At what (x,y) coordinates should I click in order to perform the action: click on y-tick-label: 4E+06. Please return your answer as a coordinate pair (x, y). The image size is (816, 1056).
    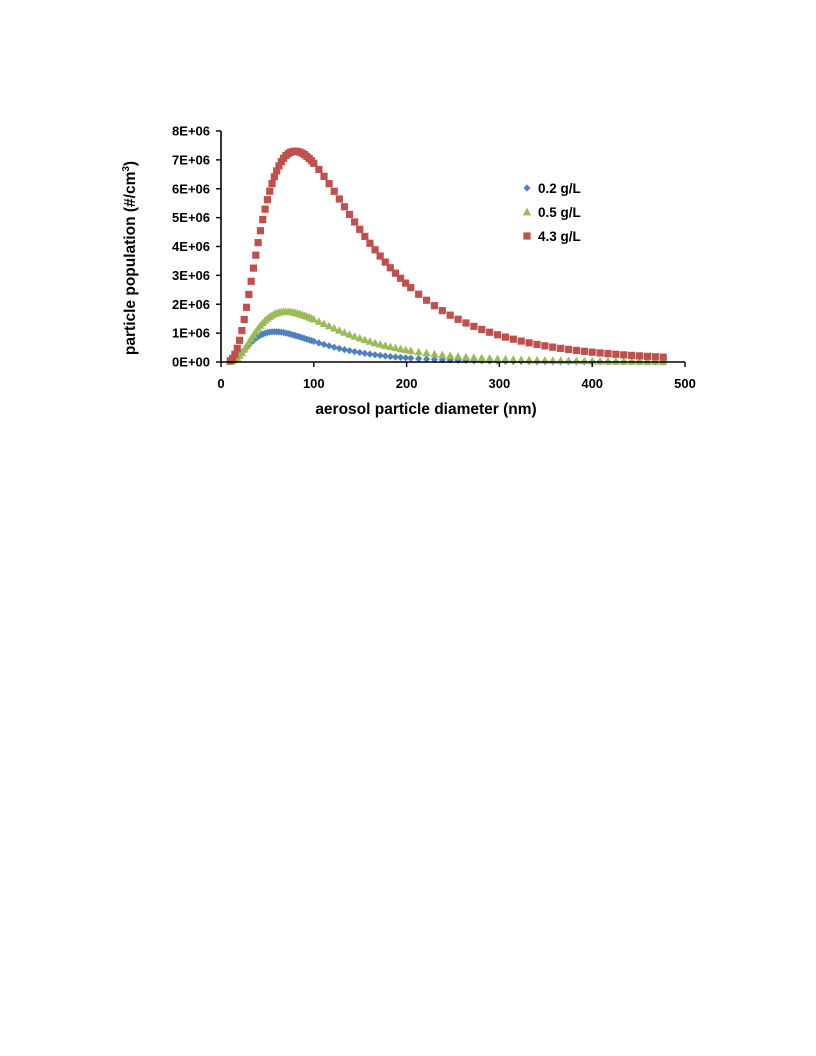
    Looking at the image, I should click on (191, 246).